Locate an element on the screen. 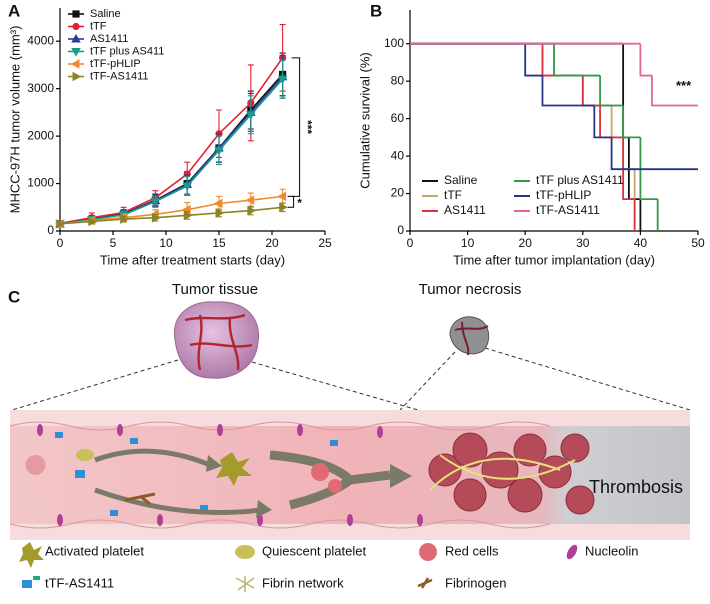 This screenshot has width=710, height=604. legend-label: tTF plus AS411 is located at coordinates (127, 51).